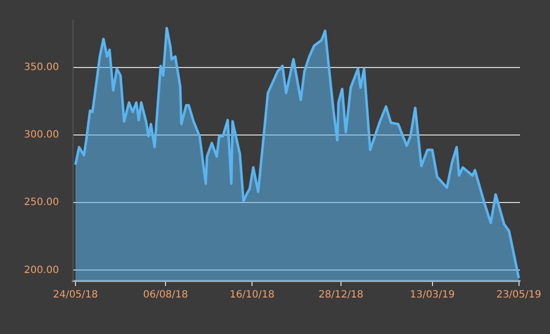 The height and width of the screenshot is (334, 550). Describe the element at coordinates (41, 135) in the screenshot. I see `y-tick-label: 300.00` at that location.